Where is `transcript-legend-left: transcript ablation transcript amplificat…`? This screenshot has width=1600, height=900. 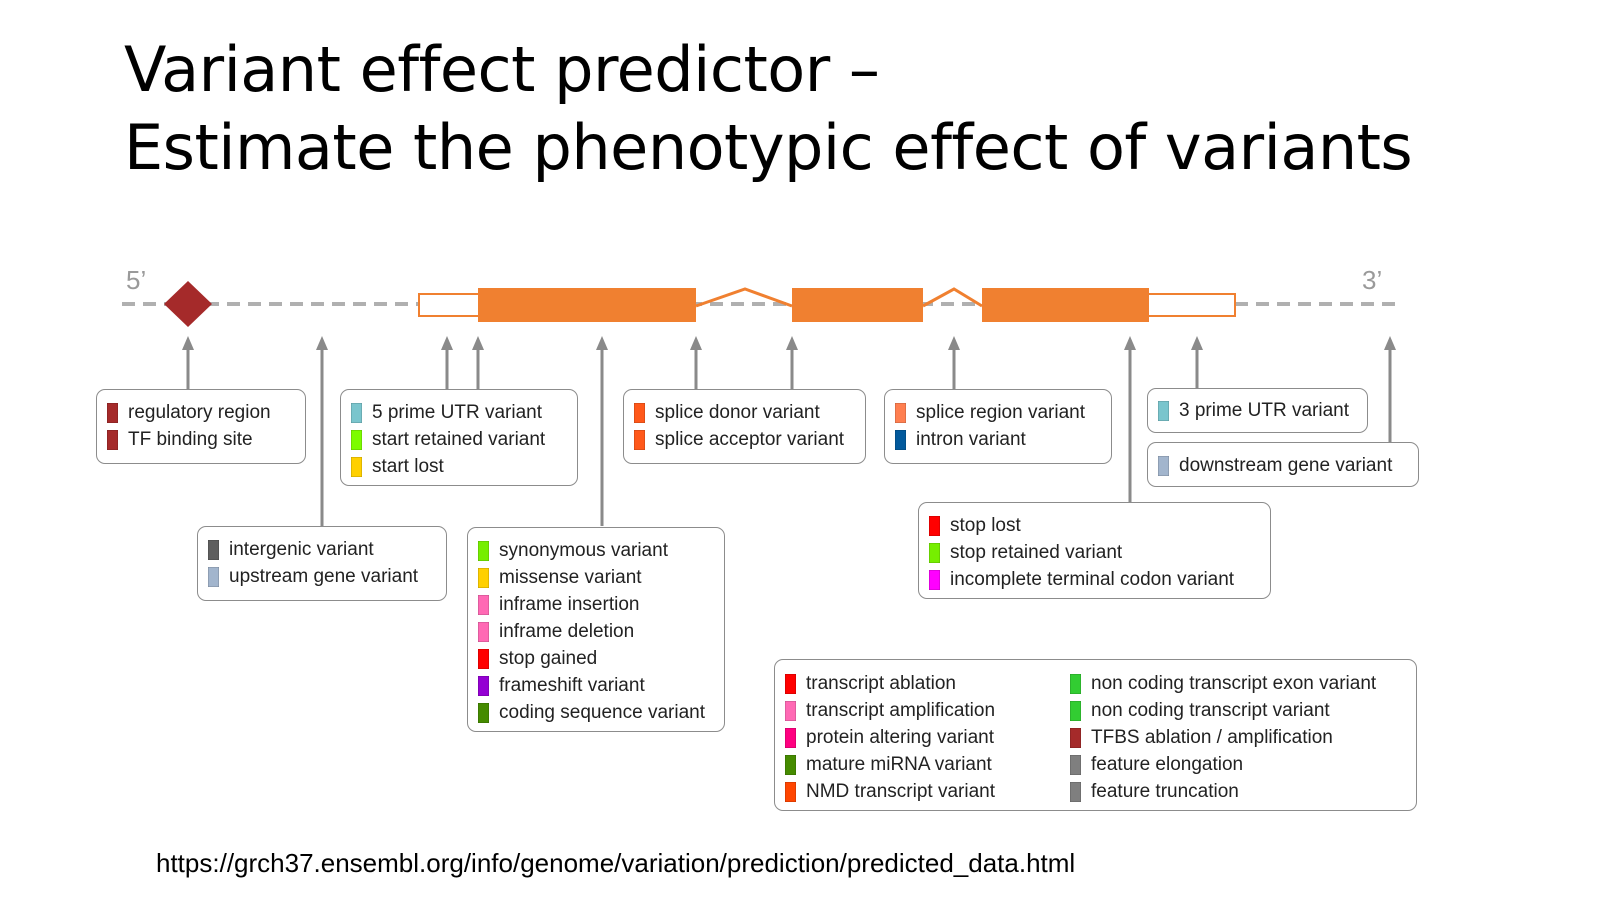 transcript-legend-left: transcript ablation transcript amplificat… is located at coordinates (890, 737).